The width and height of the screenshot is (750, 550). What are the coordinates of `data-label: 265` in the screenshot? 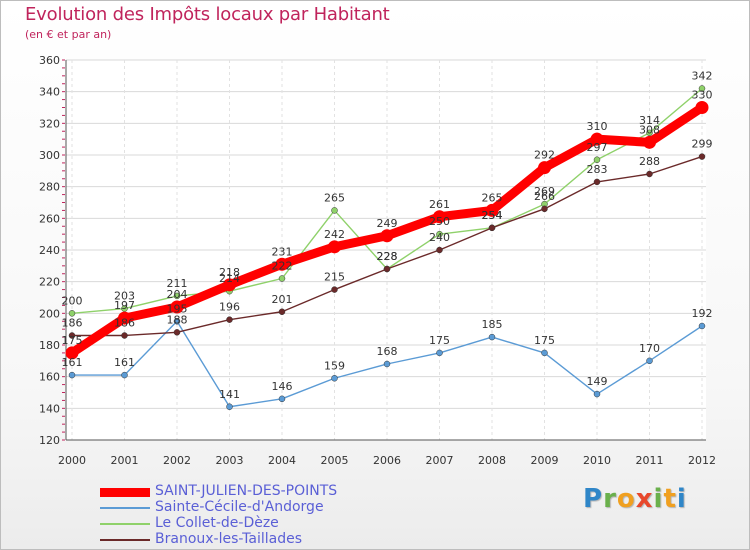 It's located at (334, 197).